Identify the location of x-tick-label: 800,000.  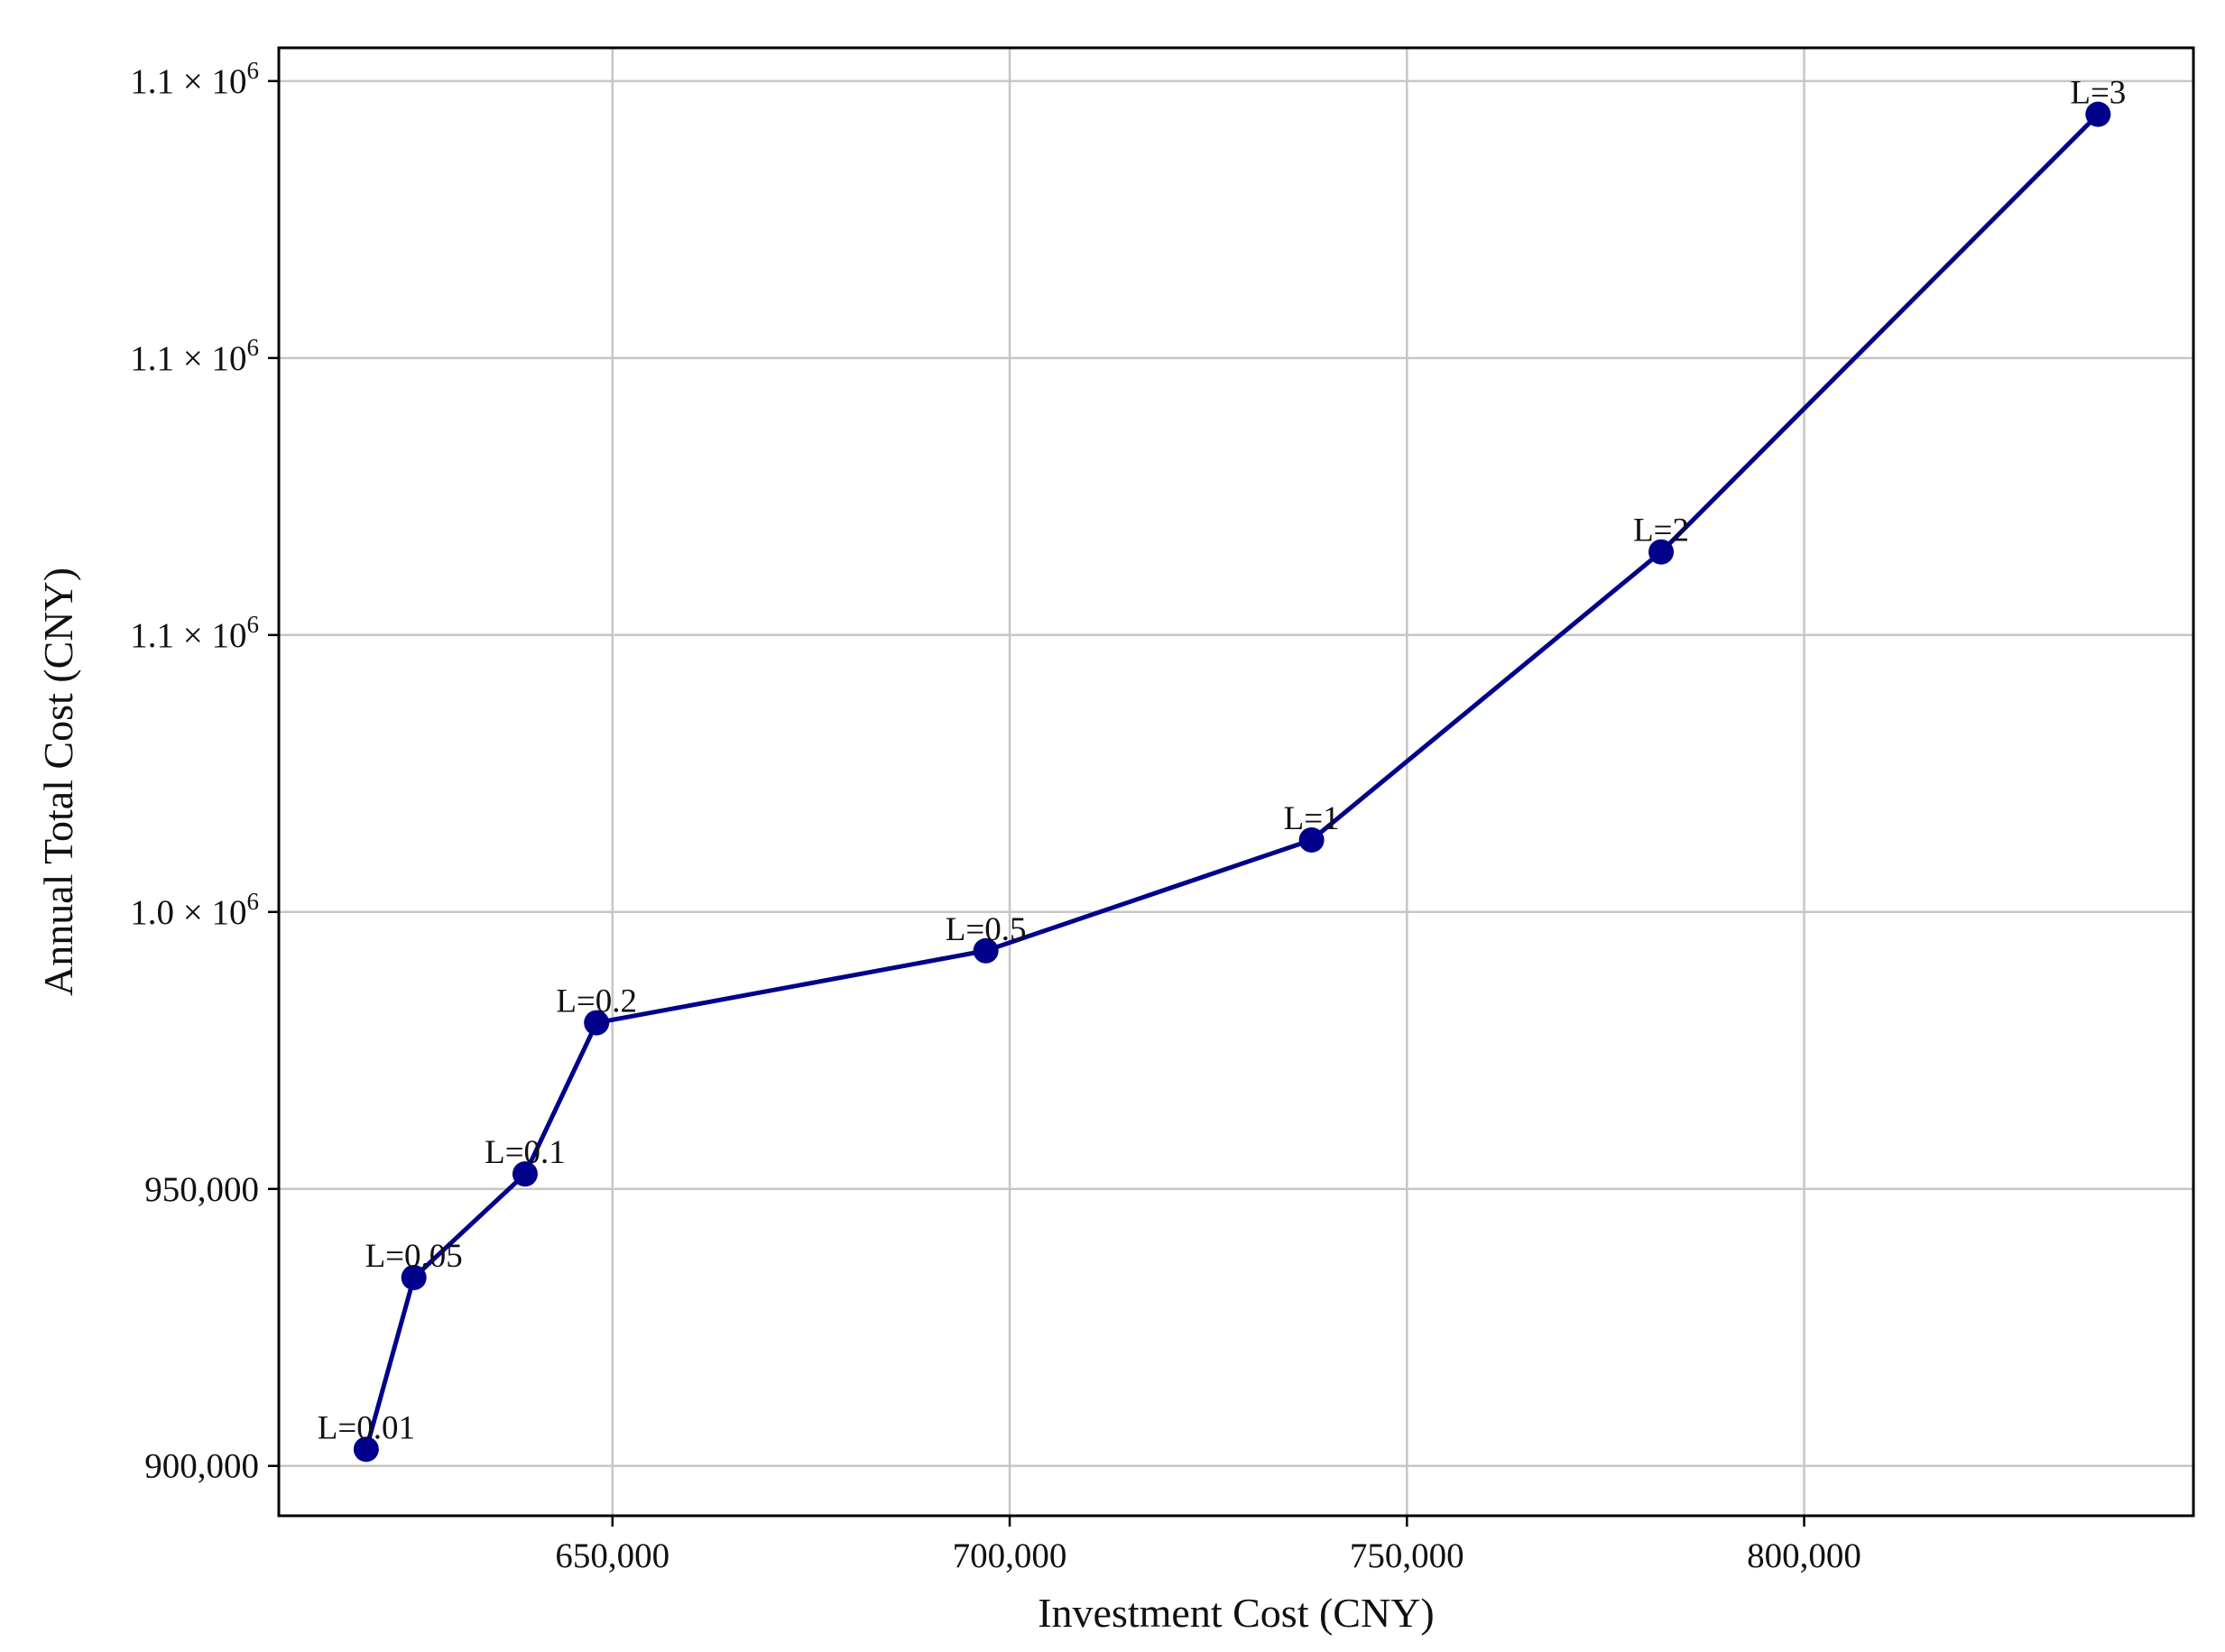
(1804, 1556).